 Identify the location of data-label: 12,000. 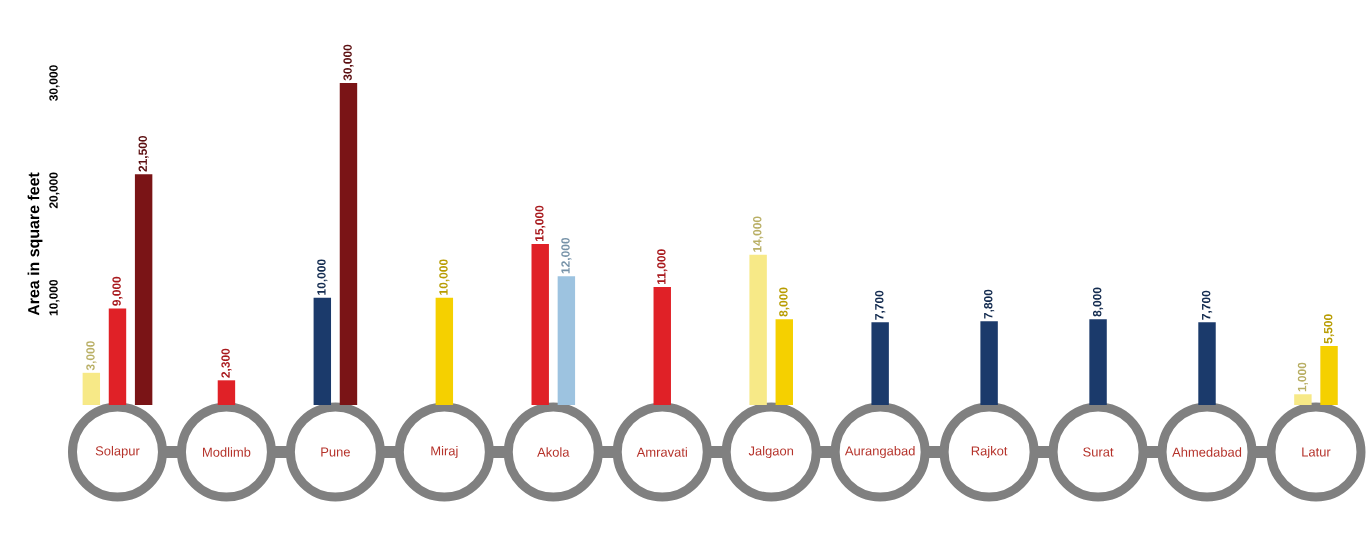
(566, 255).